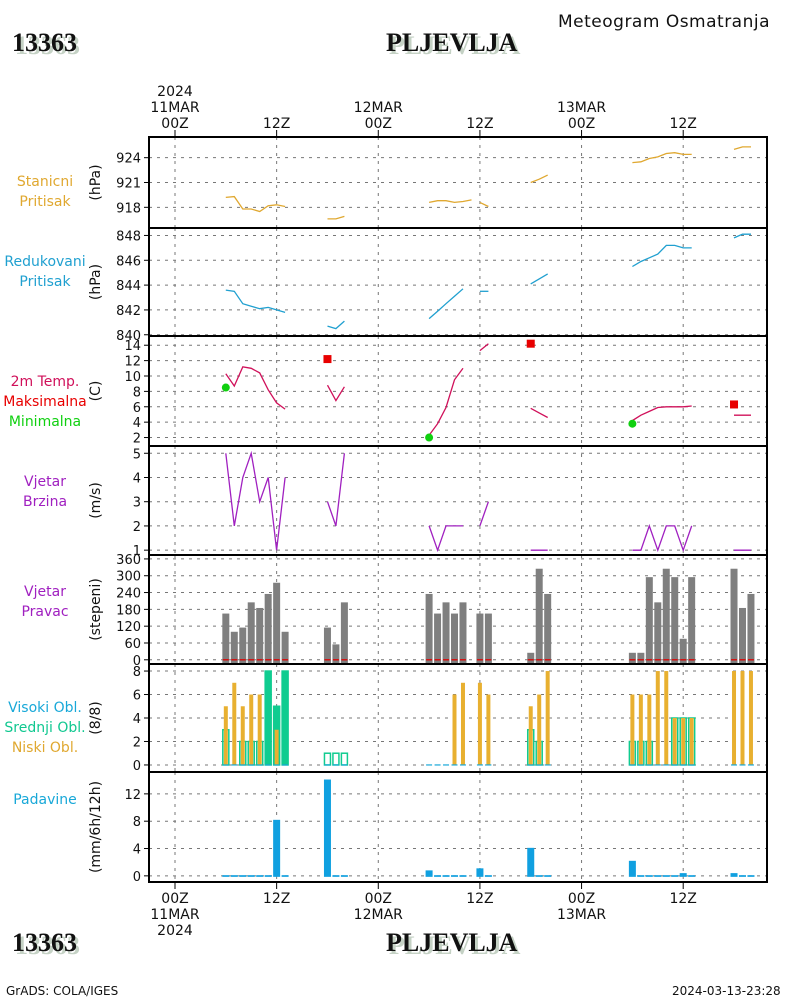 The image size is (800, 1000). What do you see at coordinates (45, 708) in the screenshot?
I see `panel-label: Visoki Obl.` at bounding box center [45, 708].